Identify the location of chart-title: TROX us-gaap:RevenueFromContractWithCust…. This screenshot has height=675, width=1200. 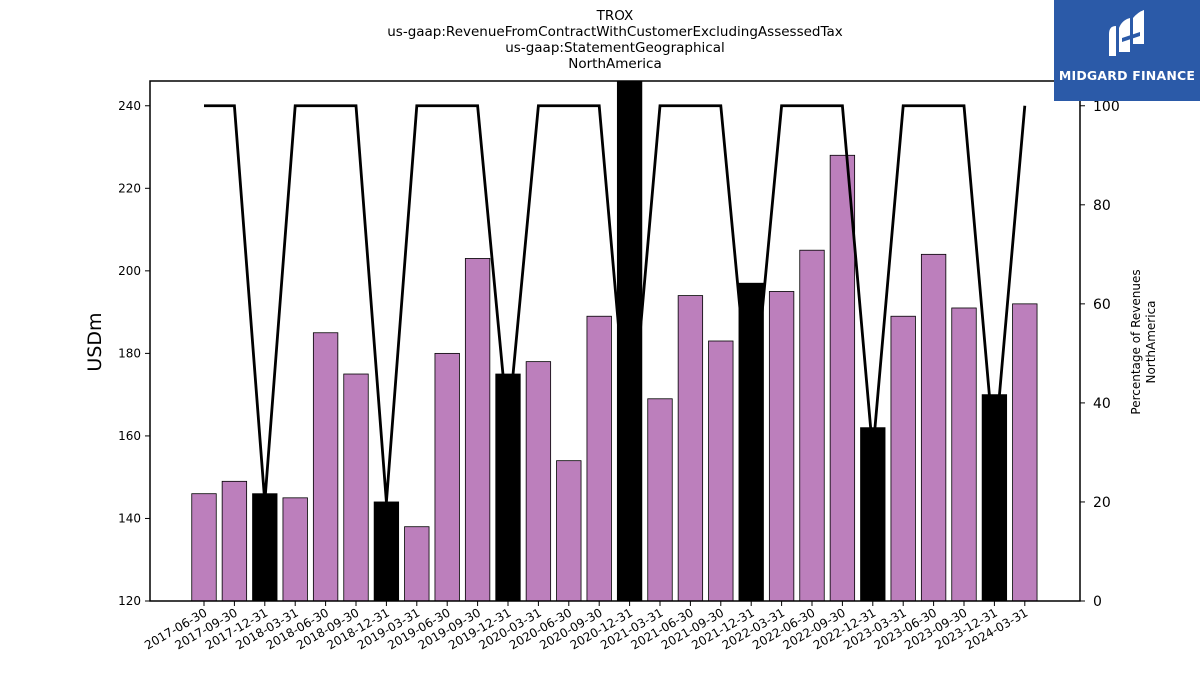
(615, 40).